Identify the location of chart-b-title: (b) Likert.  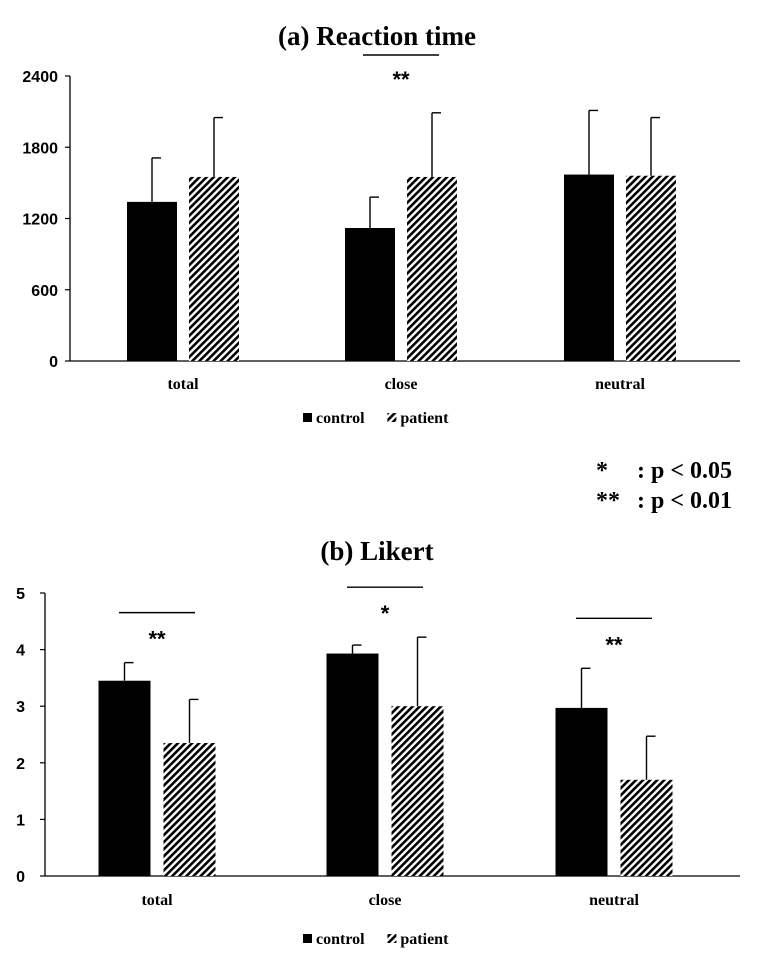
(376, 551).